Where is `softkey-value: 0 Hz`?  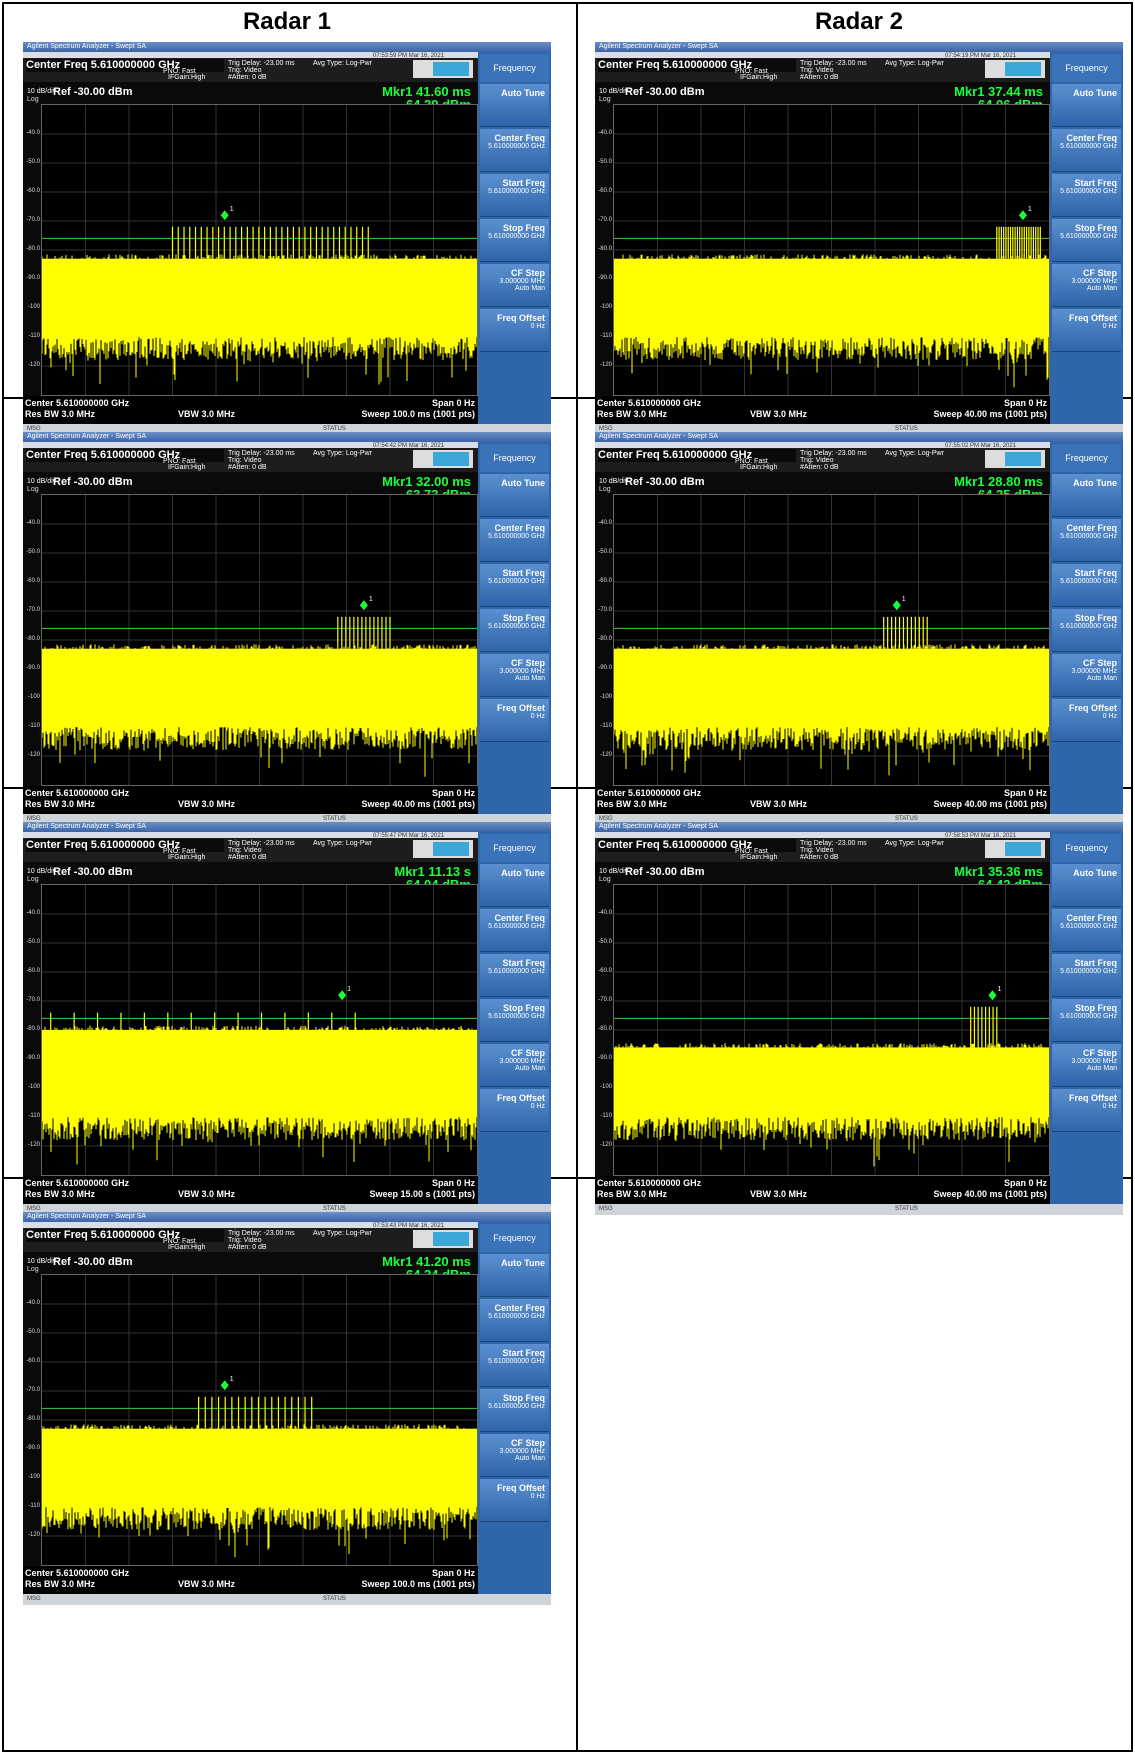 softkey-value: 0 Hz is located at coordinates (537, 326).